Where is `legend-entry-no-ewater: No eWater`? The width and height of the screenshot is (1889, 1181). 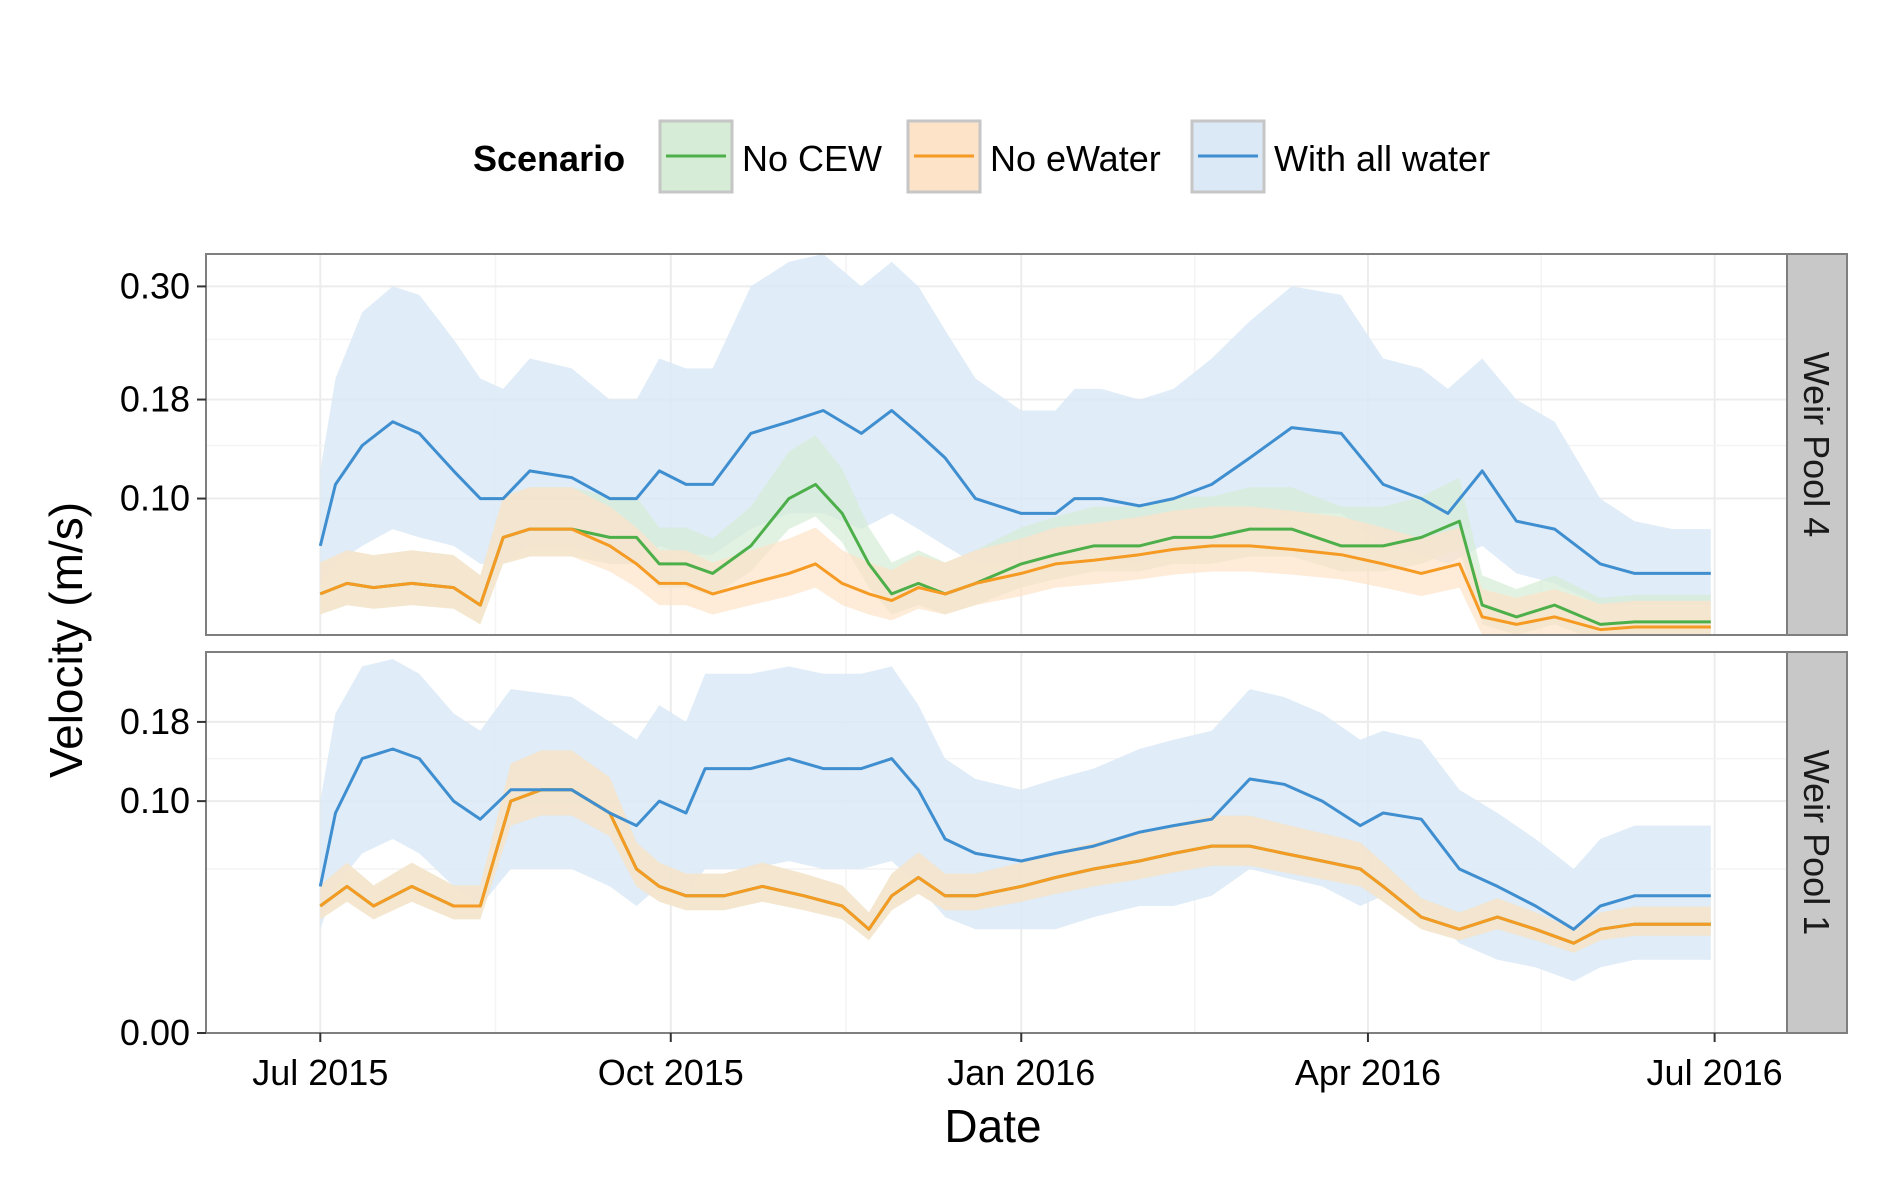
legend-entry-no-ewater: No eWater is located at coordinates (1033, 156).